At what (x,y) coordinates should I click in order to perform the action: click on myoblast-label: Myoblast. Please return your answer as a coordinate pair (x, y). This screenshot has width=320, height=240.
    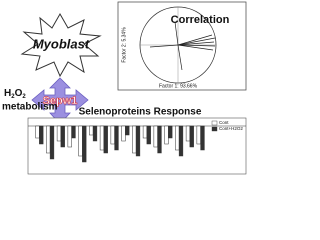
    Looking at the image, I should click on (61, 43).